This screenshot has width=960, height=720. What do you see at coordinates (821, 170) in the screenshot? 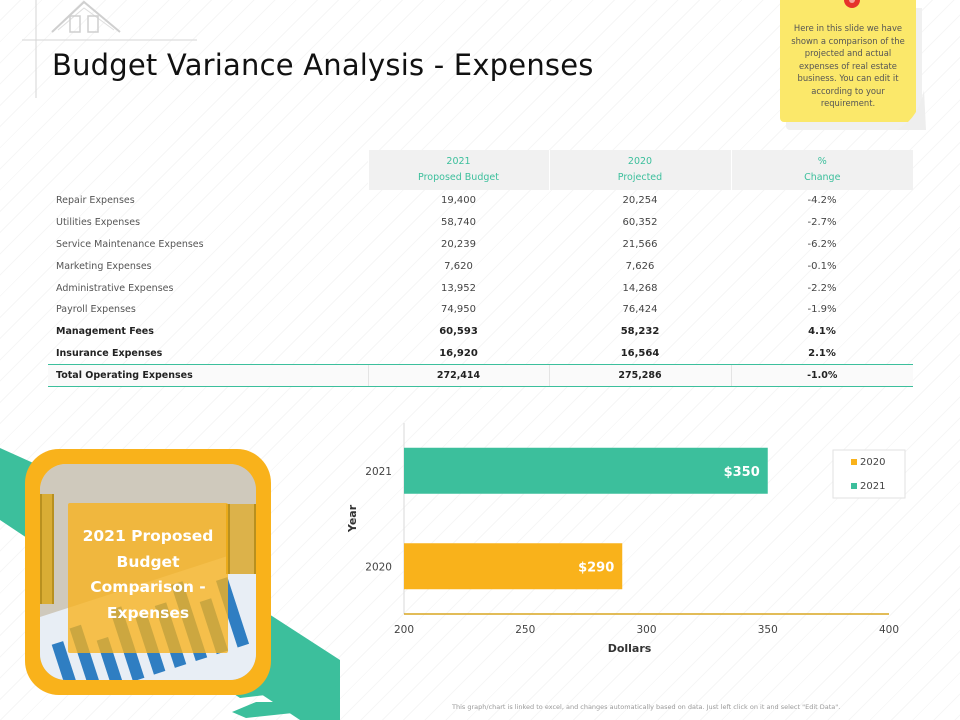
I see `table-header-change: % Change` at bounding box center [821, 170].